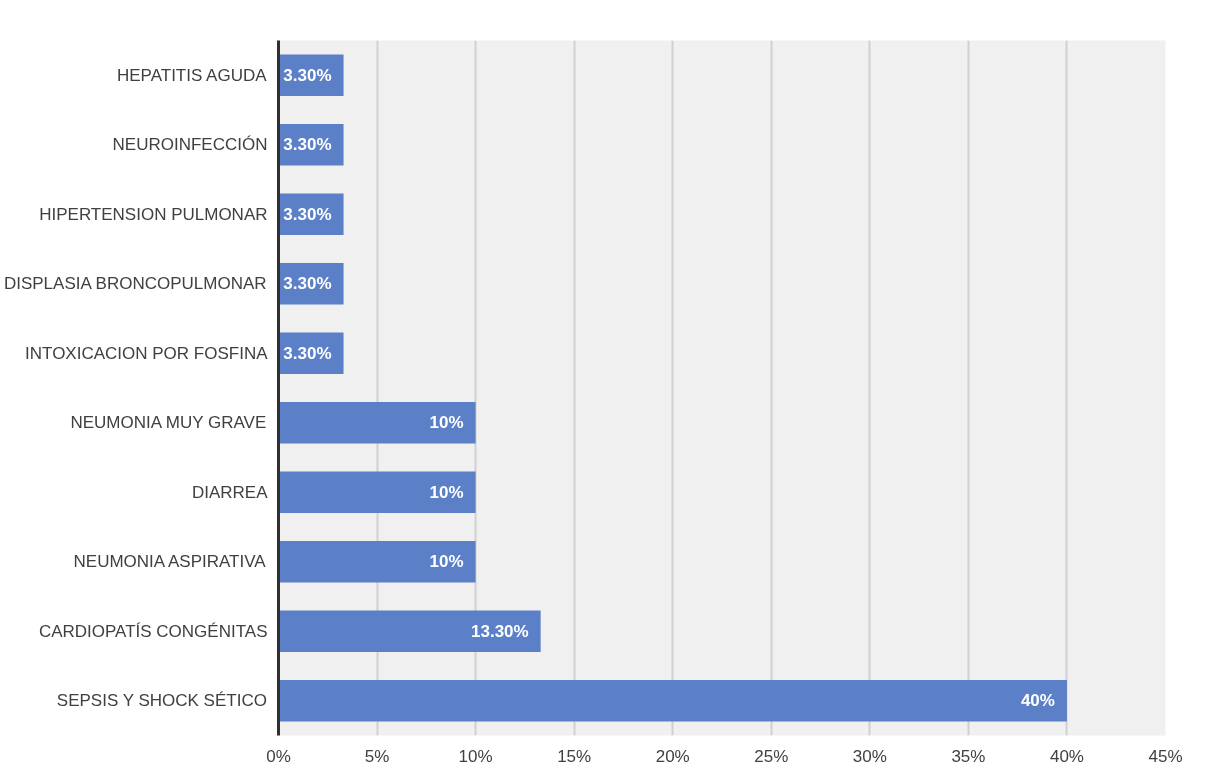 This screenshot has width=1225, height=783. Describe the element at coordinates (153, 214) in the screenshot. I see `y-tick-label: HIPERTENSION PULMONAR` at that location.